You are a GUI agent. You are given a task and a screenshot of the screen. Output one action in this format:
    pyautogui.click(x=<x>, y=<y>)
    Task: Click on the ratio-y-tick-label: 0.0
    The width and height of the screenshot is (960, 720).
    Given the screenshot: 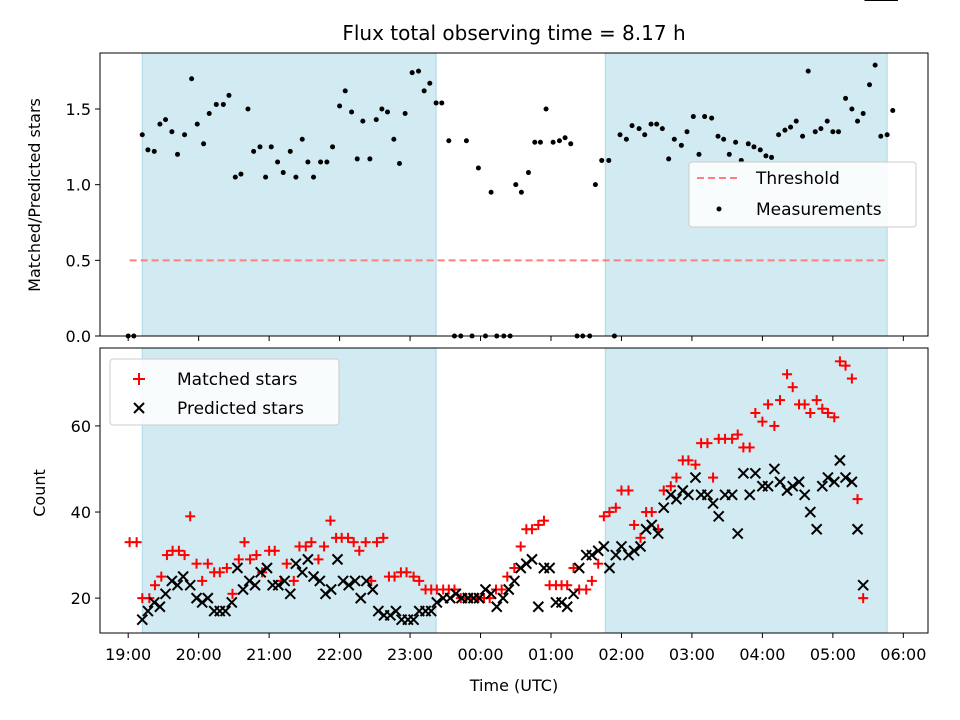 What is the action you would take?
    pyautogui.click(x=78, y=336)
    